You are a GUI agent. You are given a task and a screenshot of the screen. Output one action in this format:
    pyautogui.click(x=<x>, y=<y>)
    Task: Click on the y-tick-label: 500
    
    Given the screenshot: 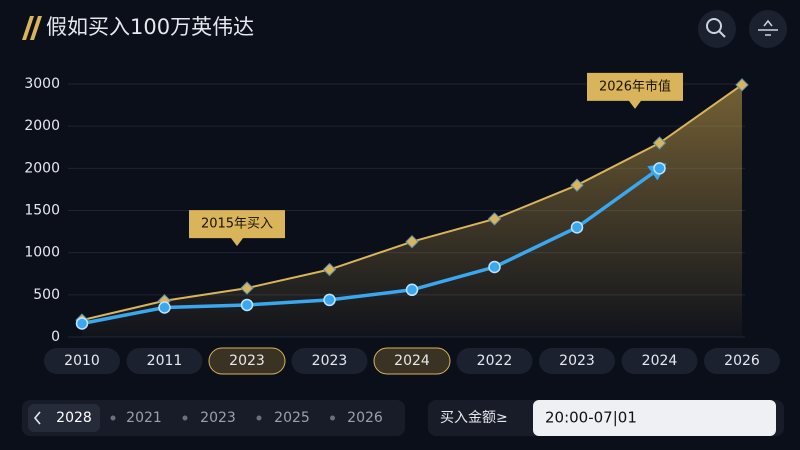 What is the action you would take?
    pyautogui.click(x=46, y=295)
    